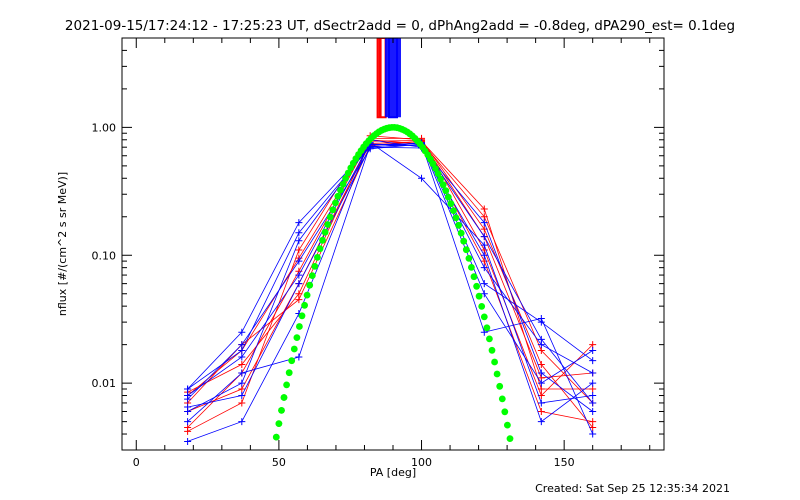 The image size is (800, 500). Describe the element at coordinates (564, 462) in the screenshot. I see `x-tick-label-3: 150` at that location.